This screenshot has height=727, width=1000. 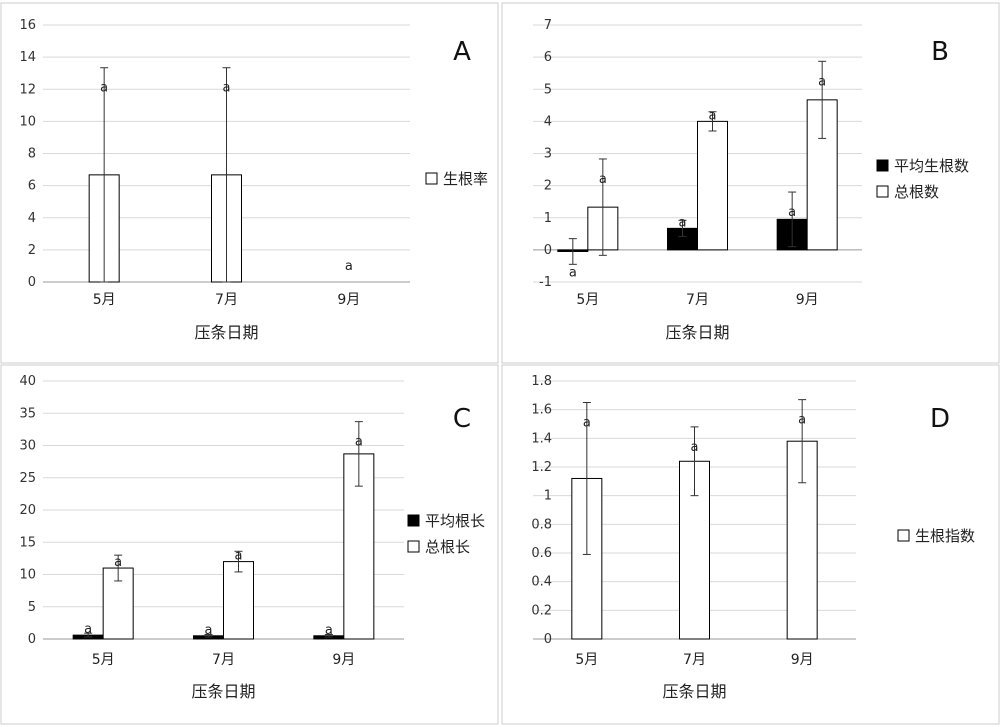 What do you see at coordinates (940, 52) in the screenshot?
I see `panel-letter: B` at bounding box center [940, 52].